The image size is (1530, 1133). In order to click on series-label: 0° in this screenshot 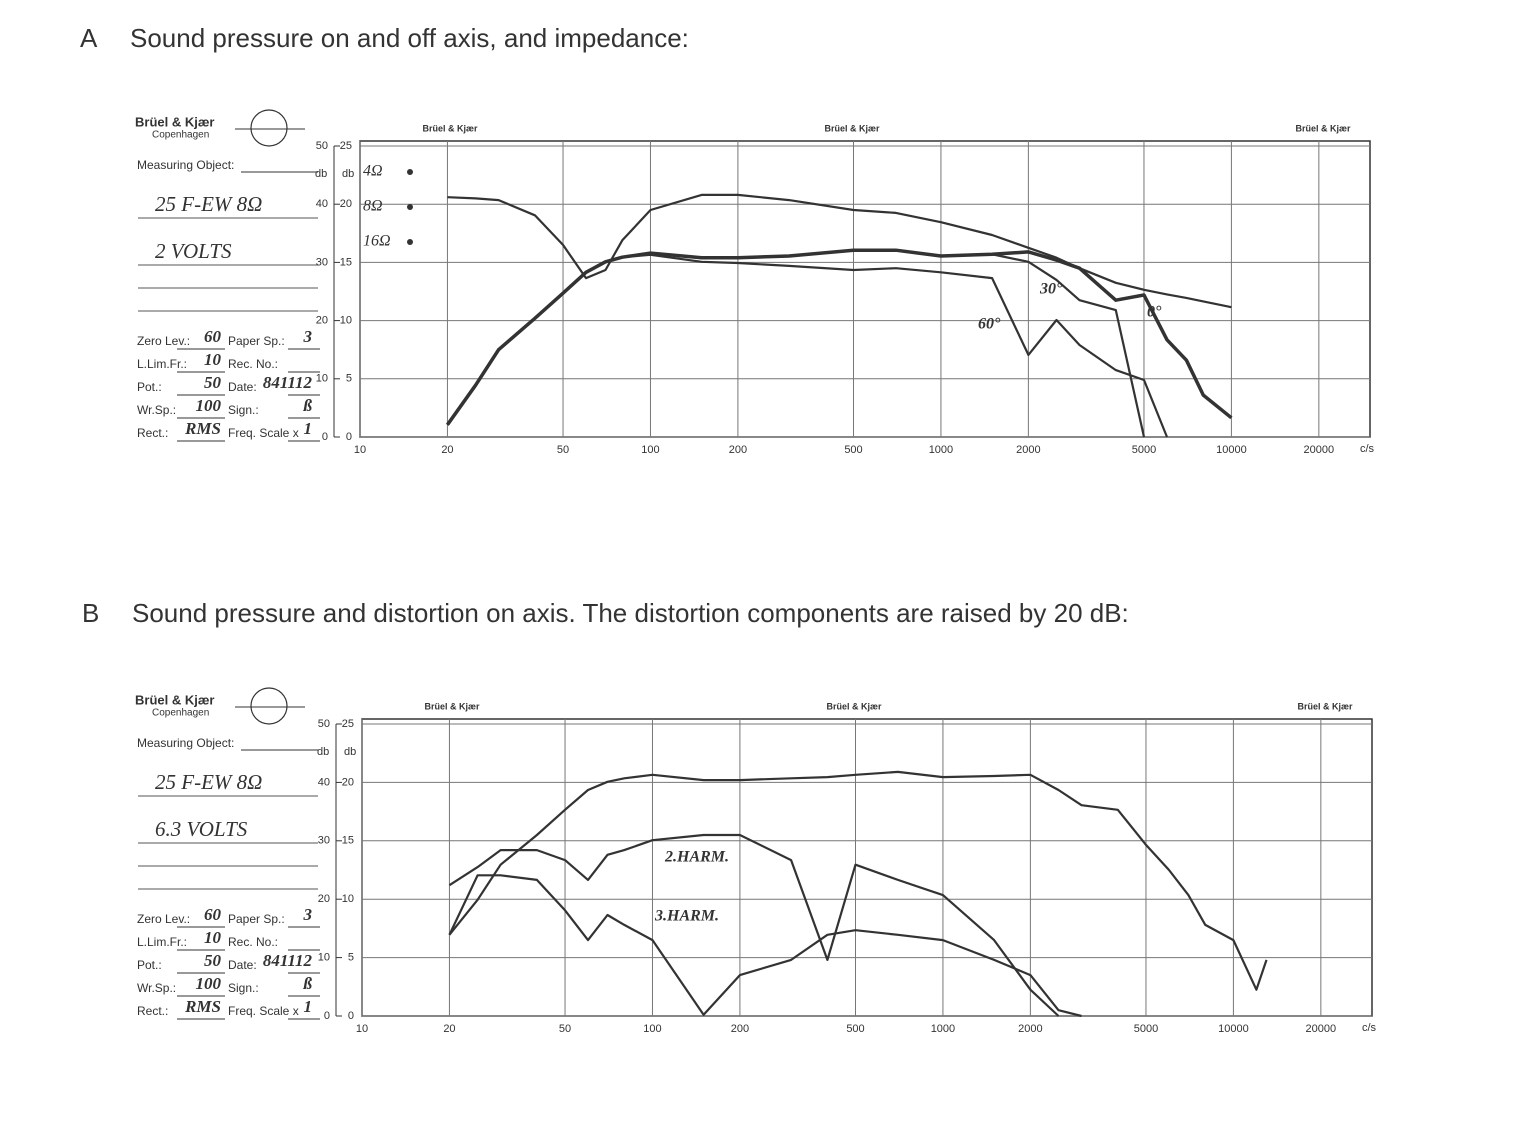, I will do `click(1154, 312)`.